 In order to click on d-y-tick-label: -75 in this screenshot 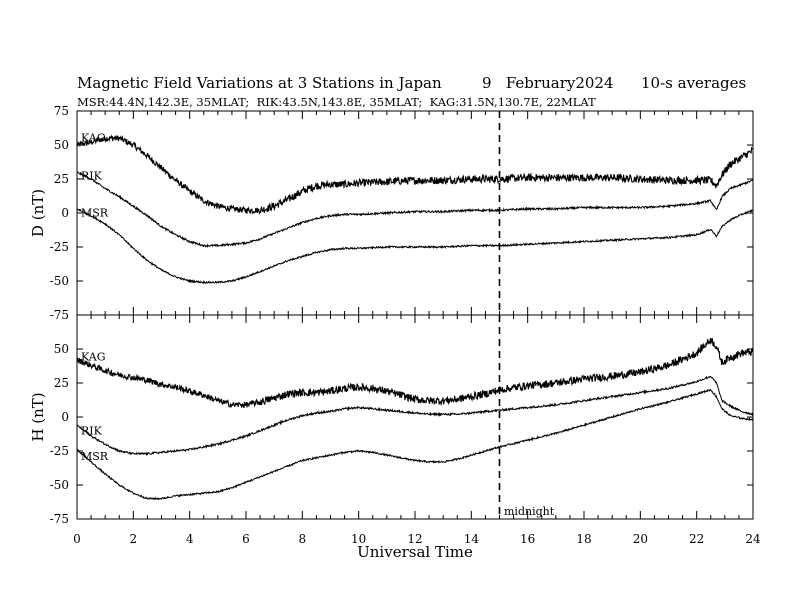, I will do `click(59, 315)`.